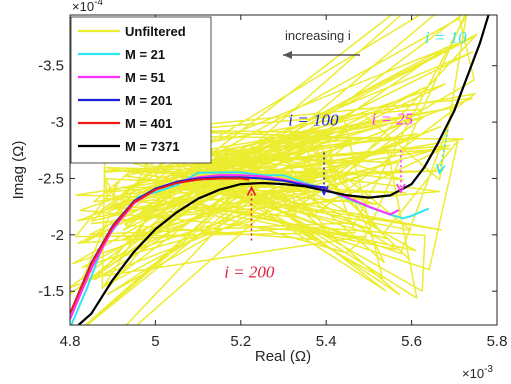 This screenshot has height=384, width=511. I want to click on direction-note-text: increasing i, so click(318, 35).